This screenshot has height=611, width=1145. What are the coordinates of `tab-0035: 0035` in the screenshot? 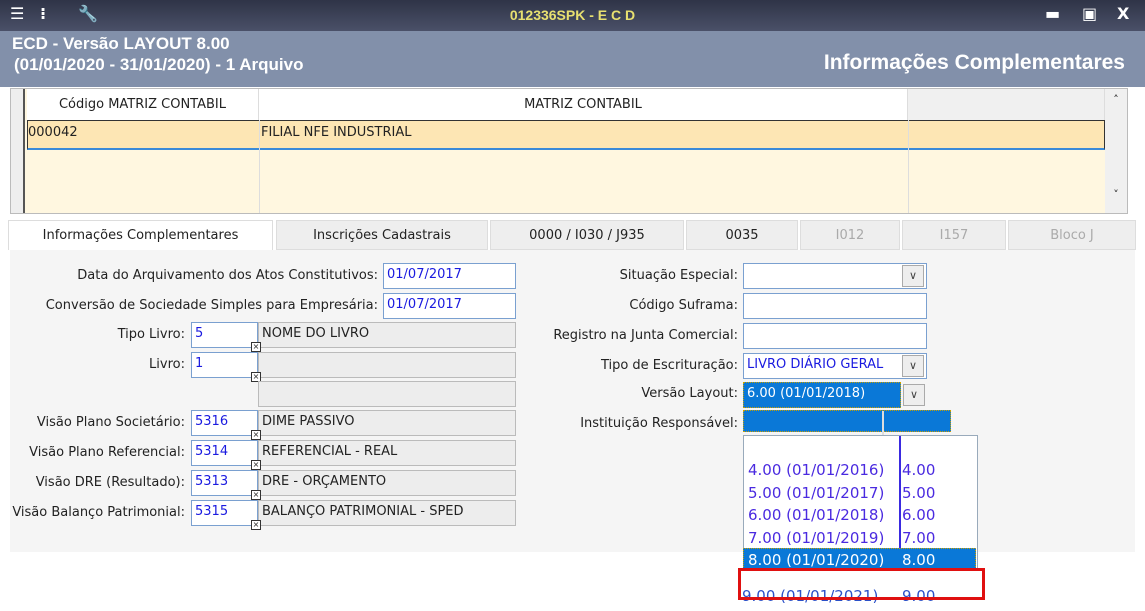 It's located at (742, 235).